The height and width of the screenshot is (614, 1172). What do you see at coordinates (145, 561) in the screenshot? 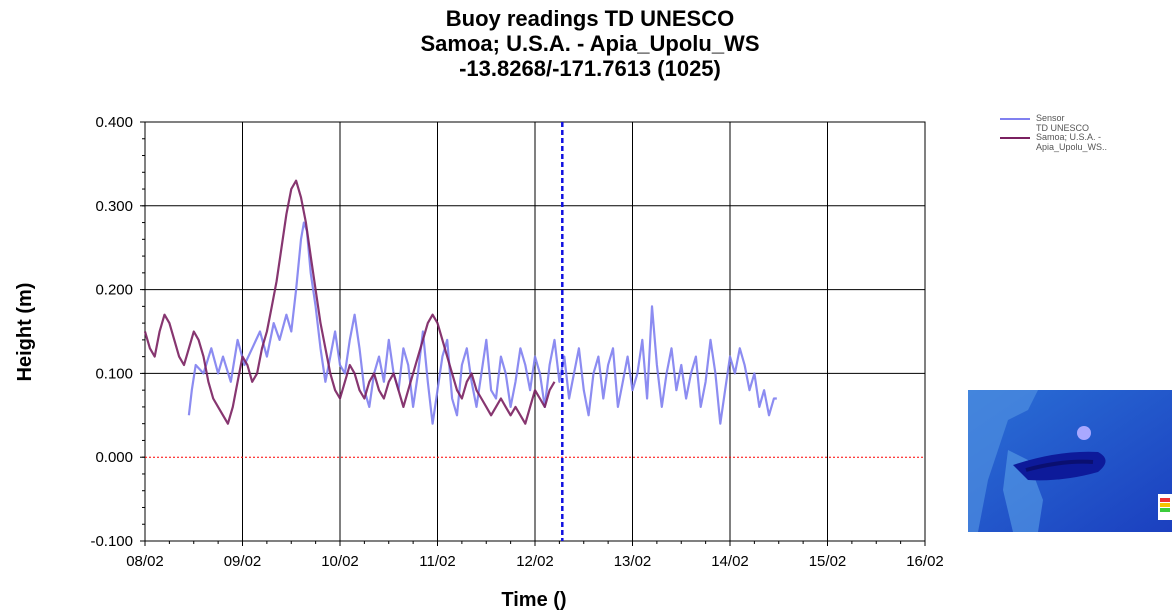
I see `x-tick-label: 08/02` at bounding box center [145, 561].